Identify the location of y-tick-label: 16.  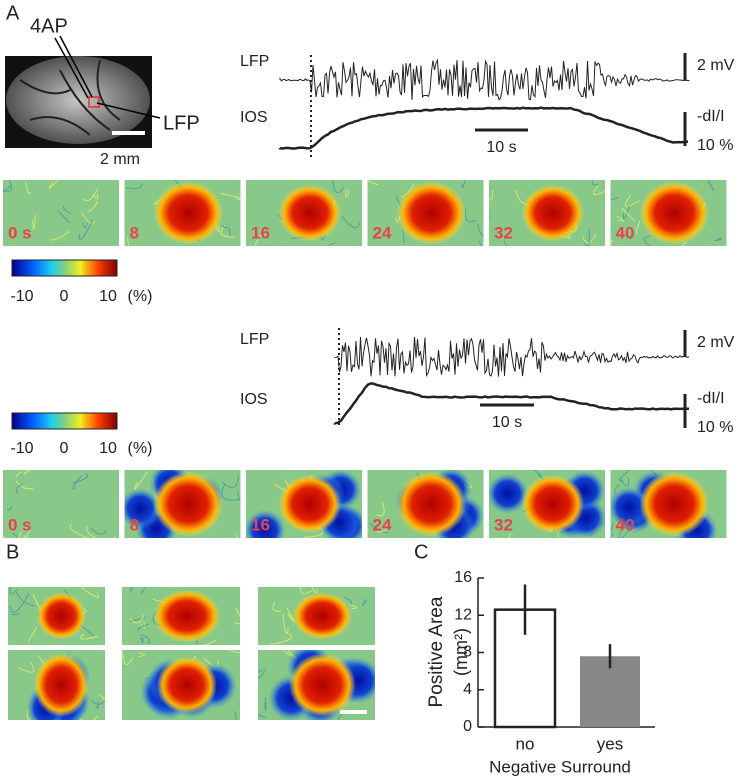
(463, 577).